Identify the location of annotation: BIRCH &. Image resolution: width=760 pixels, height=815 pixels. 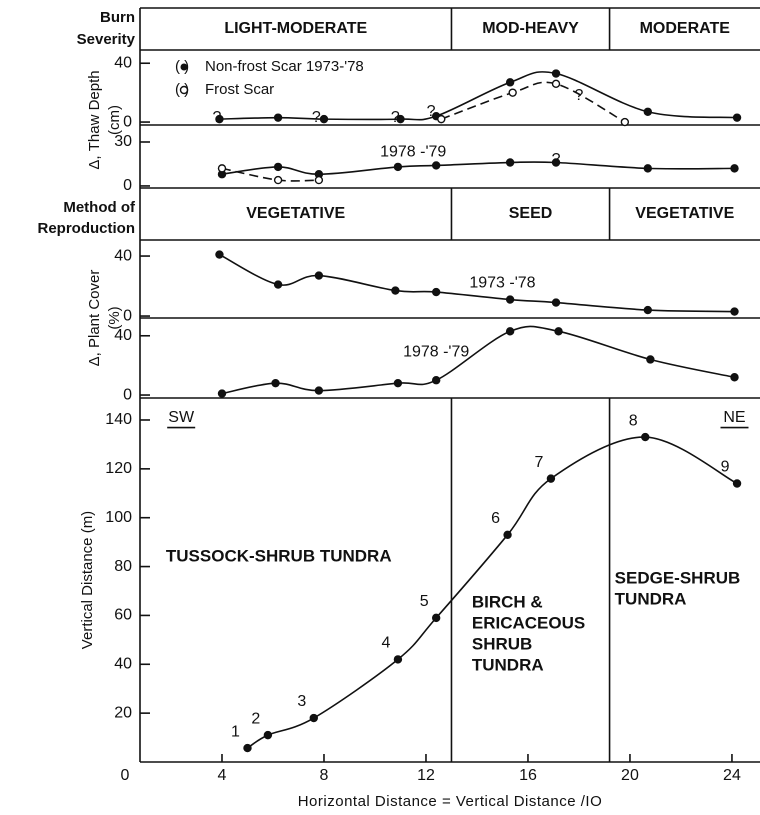
(507, 602).